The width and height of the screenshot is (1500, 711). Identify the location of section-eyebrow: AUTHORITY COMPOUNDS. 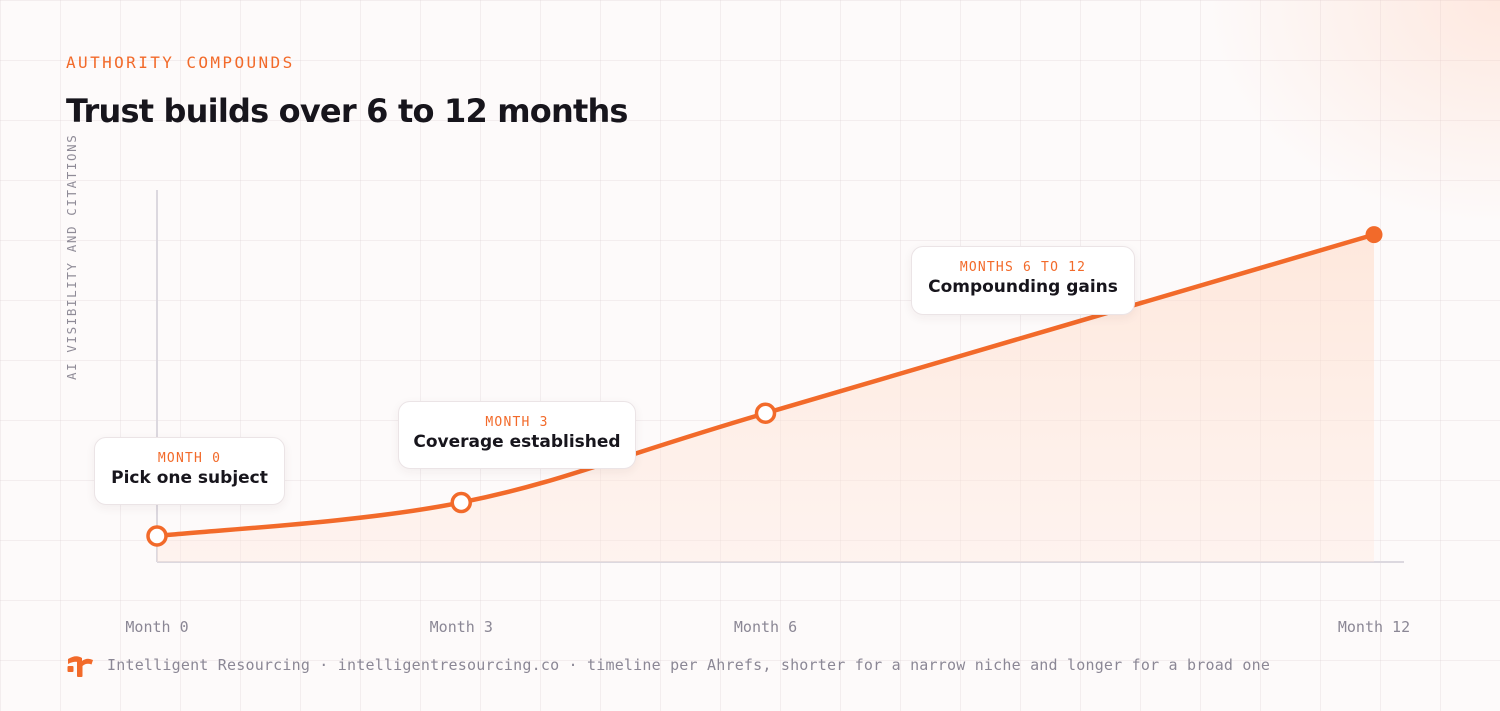
(180, 62).